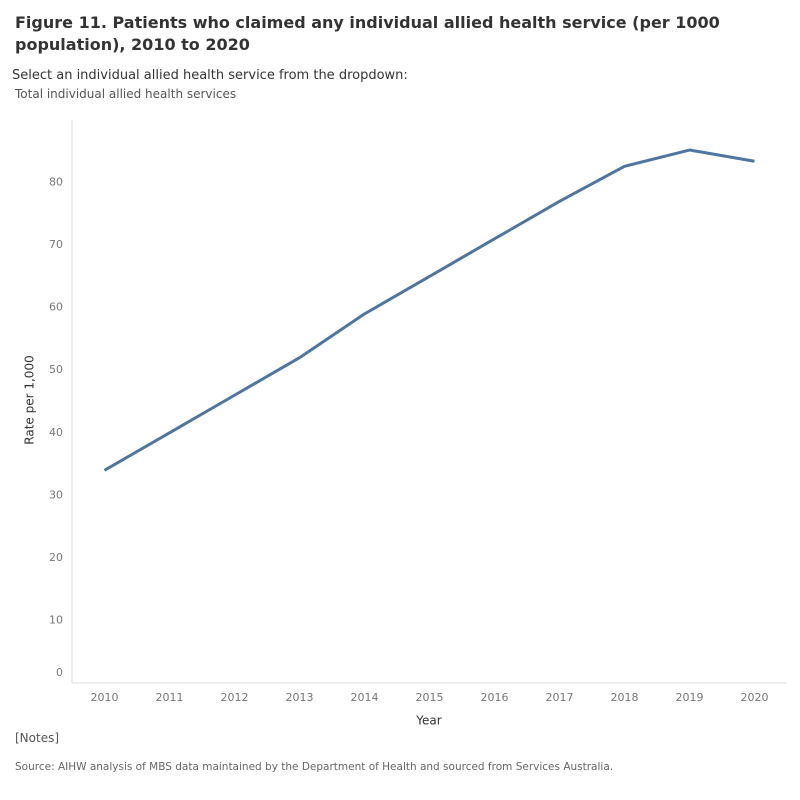 This screenshot has height=800, width=800. Describe the element at coordinates (30, 399) in the screenshot. I see `y-axis-title: Rate per 1,000` at that location.